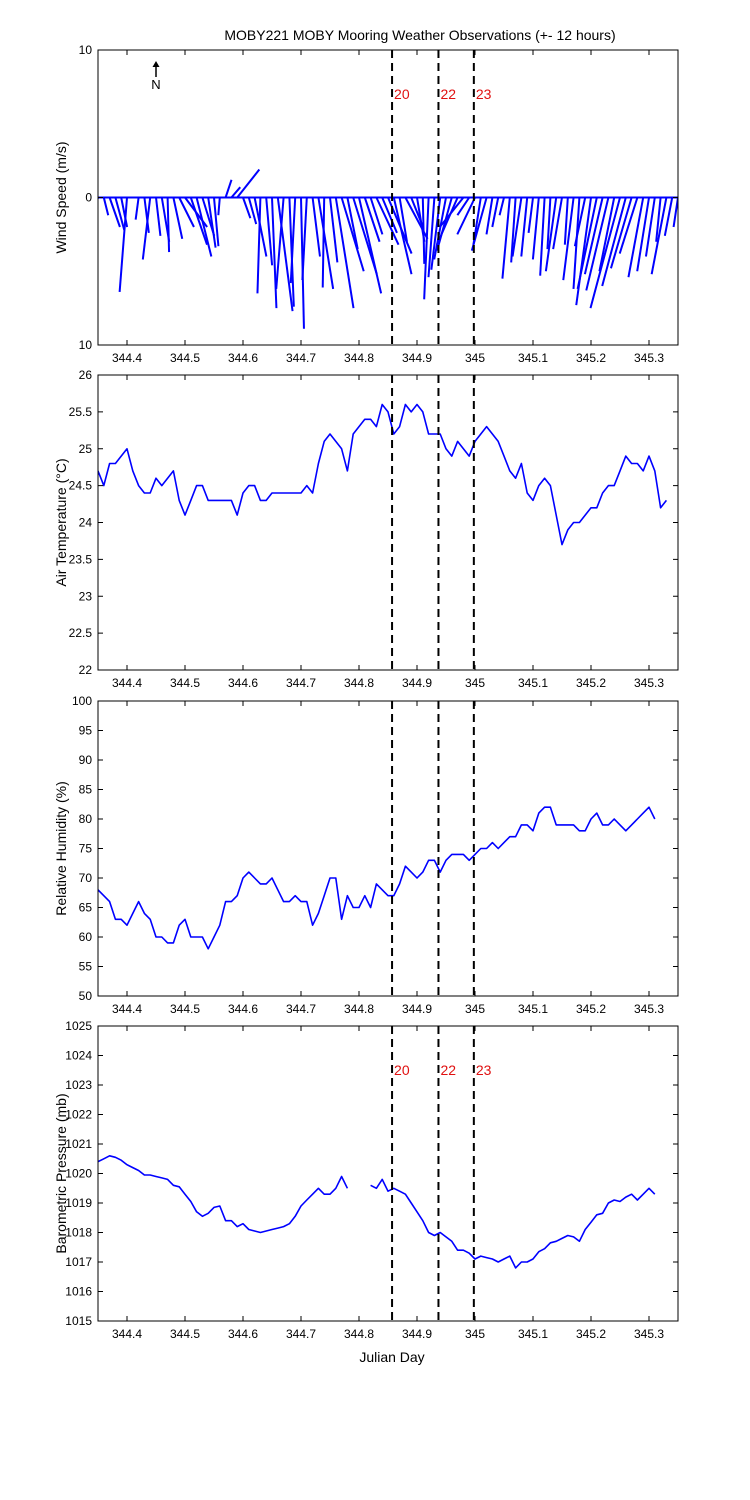 Image resolution: width=750 pixels, height=1500 pixels. I want to click on y-tick-label: 1023, so click(78, 1085).